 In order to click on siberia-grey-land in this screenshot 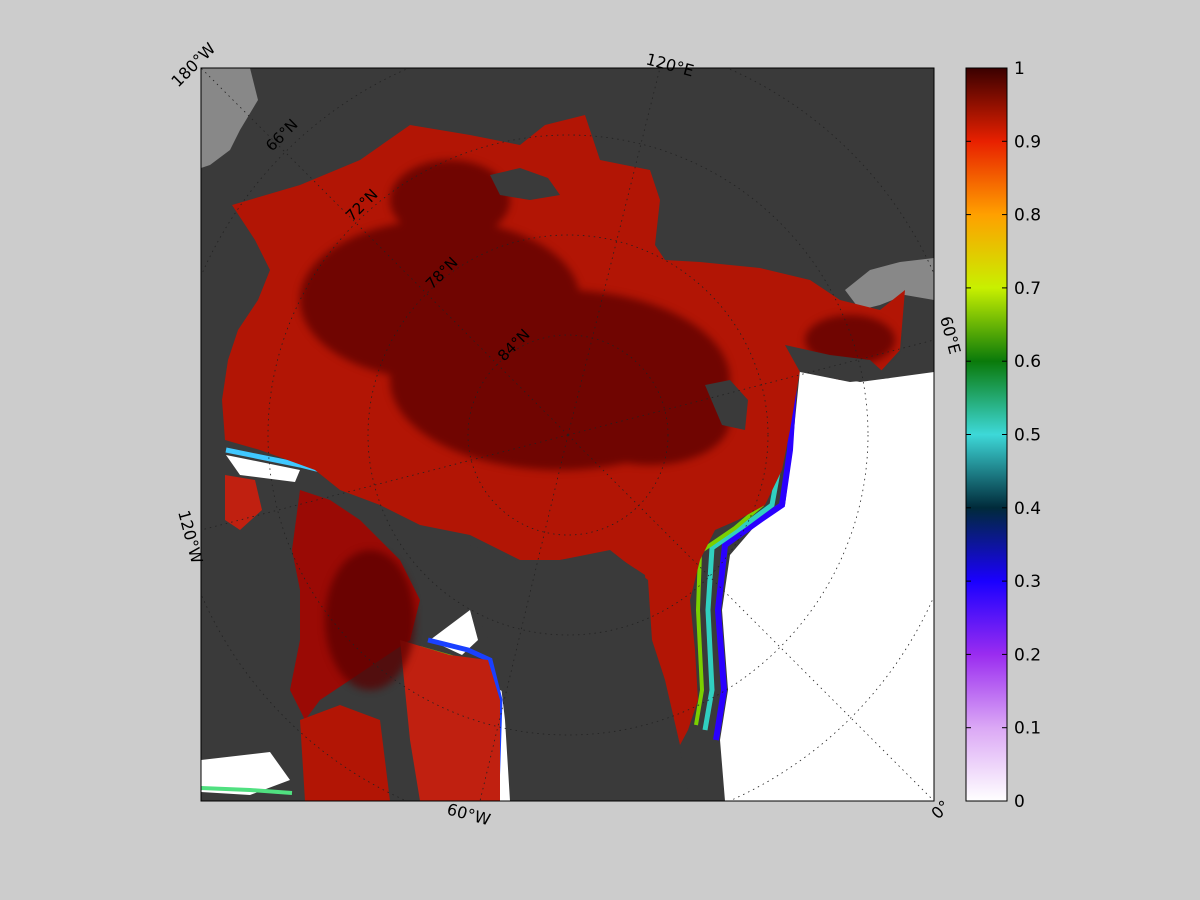, I will do `click(889, 284)`.